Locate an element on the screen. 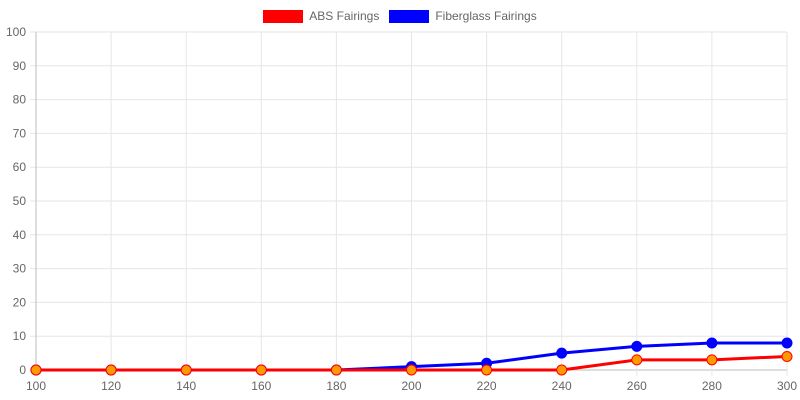 This screenshot has height=400, width=800. y-tick-label: 60 is located at coordinates (20, 167).